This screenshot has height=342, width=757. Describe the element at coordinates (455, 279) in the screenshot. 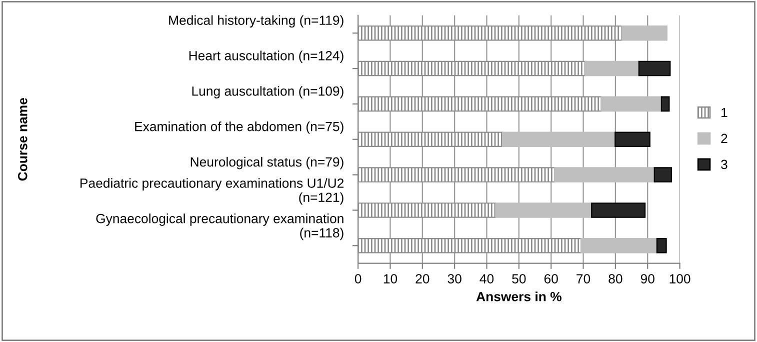

I see `x-tick-label: 30` at that location.